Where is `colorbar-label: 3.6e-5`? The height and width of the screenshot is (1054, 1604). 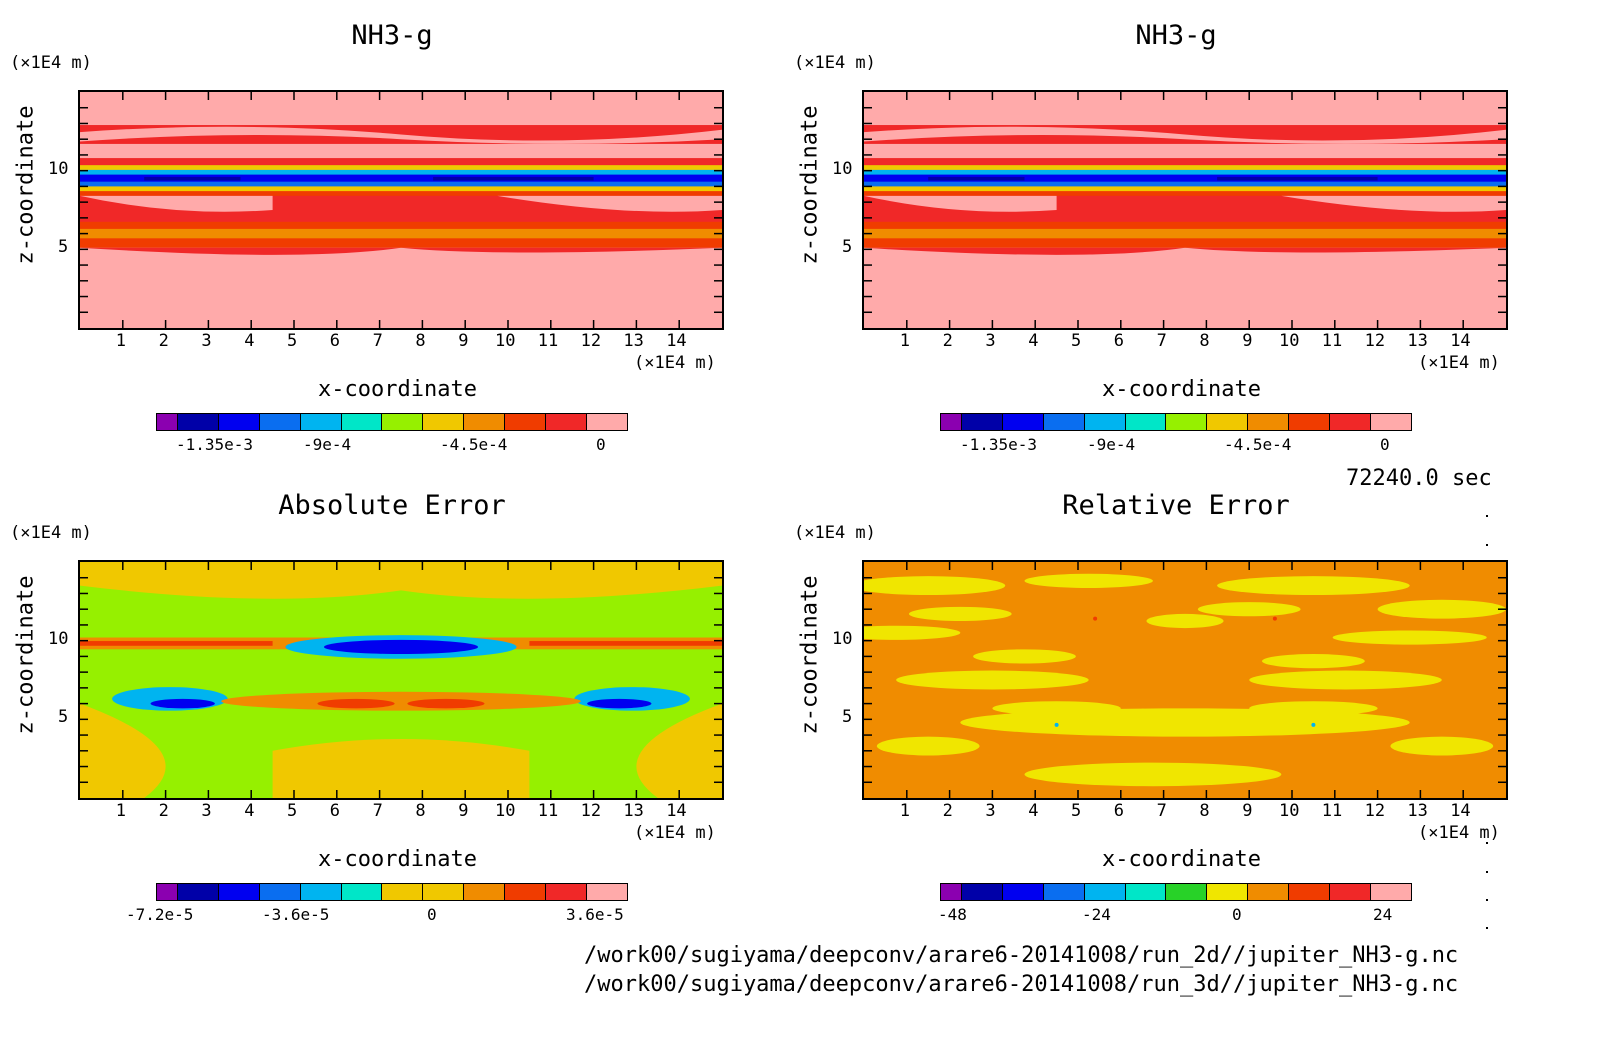 colorbar-label: 3.6e-5 is located at coordinates (595, 914).